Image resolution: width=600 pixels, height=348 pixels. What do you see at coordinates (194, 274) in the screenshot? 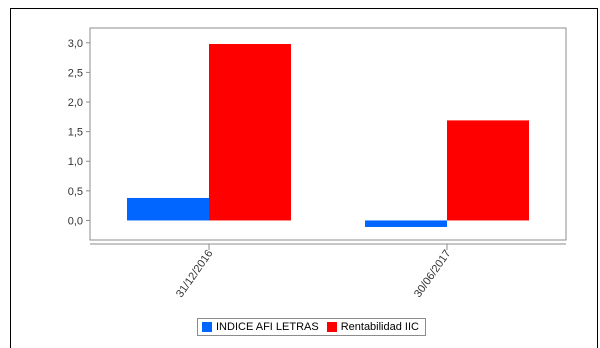
I see `x-tick-label: 31/12/2016` at bounding box center [194, 274].